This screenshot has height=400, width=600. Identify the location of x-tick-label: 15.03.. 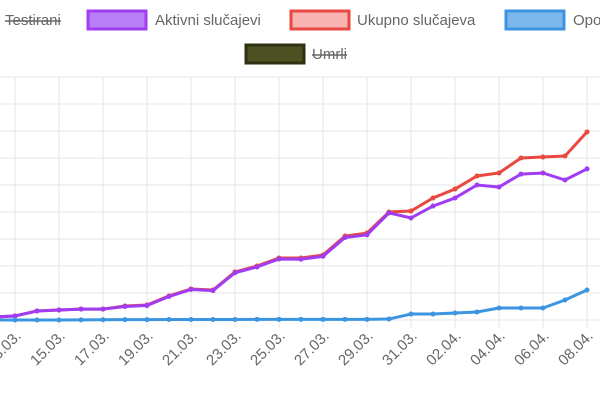
(48, 349).